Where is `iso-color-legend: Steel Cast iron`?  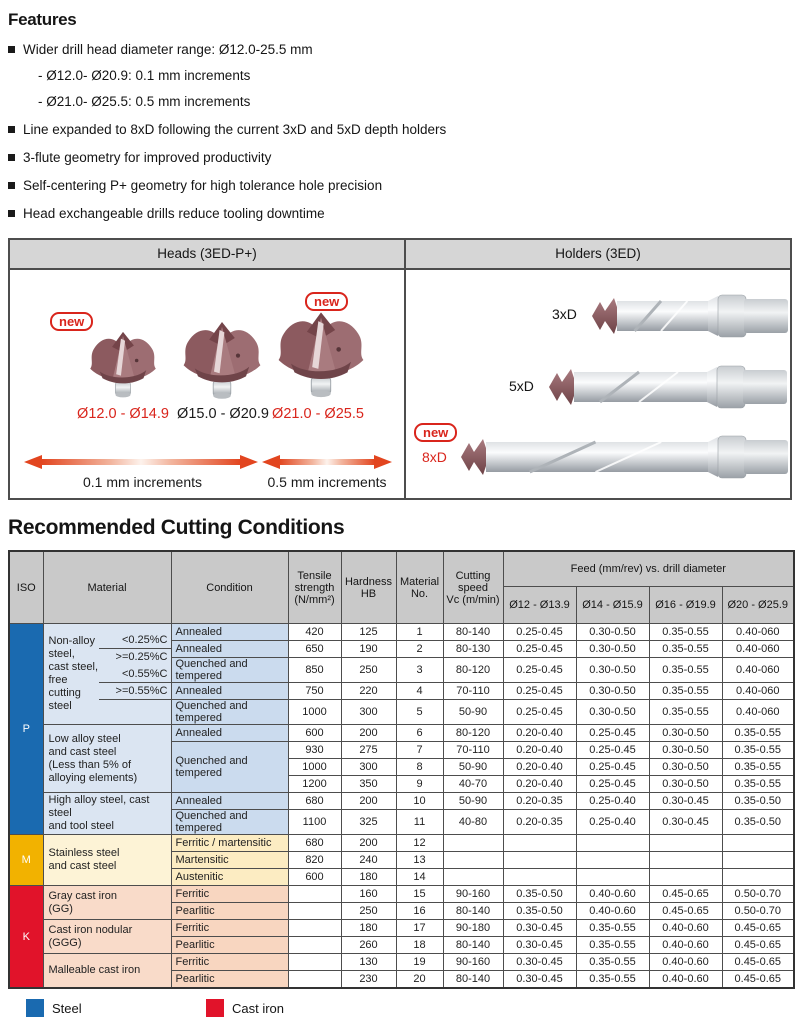 iso-color-legend: Steel Cast iron is located at coordinates (409, 1008).